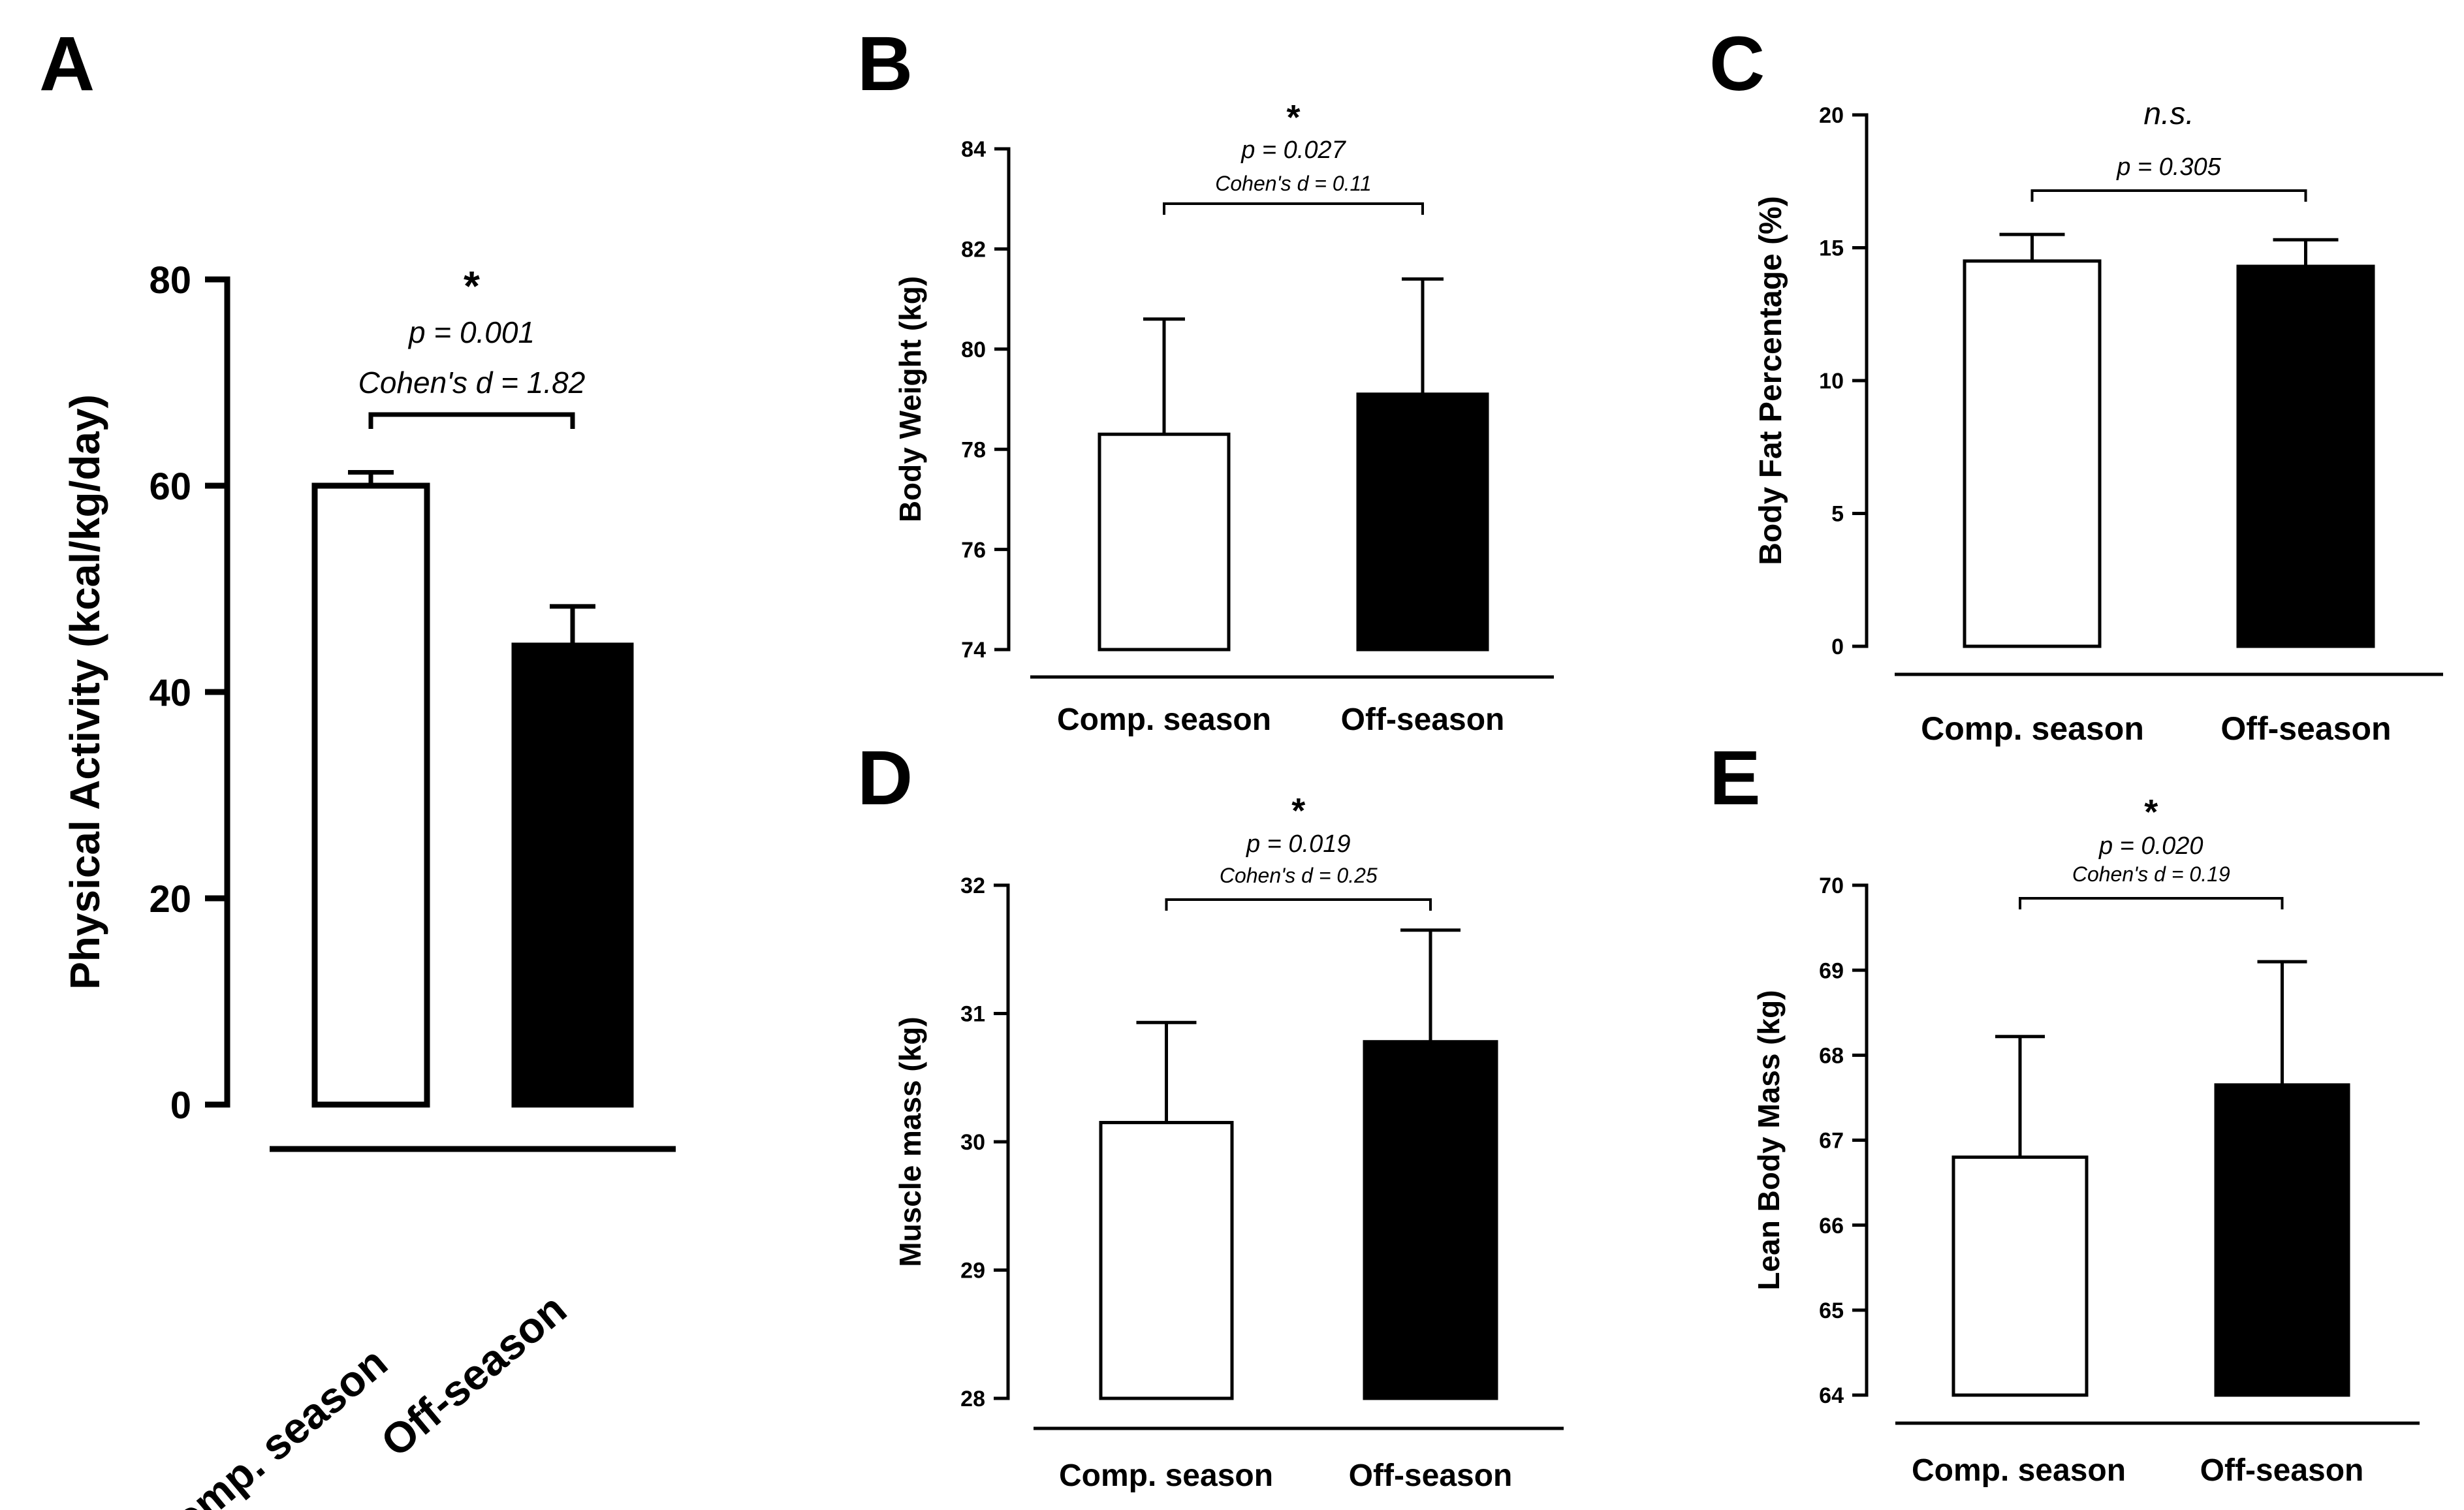  What do you see at coordinates (2151, 874) in the screenshot?
I see `effect-size-label: Cohen's d = 0.19` at bounding box center [2151, 874].